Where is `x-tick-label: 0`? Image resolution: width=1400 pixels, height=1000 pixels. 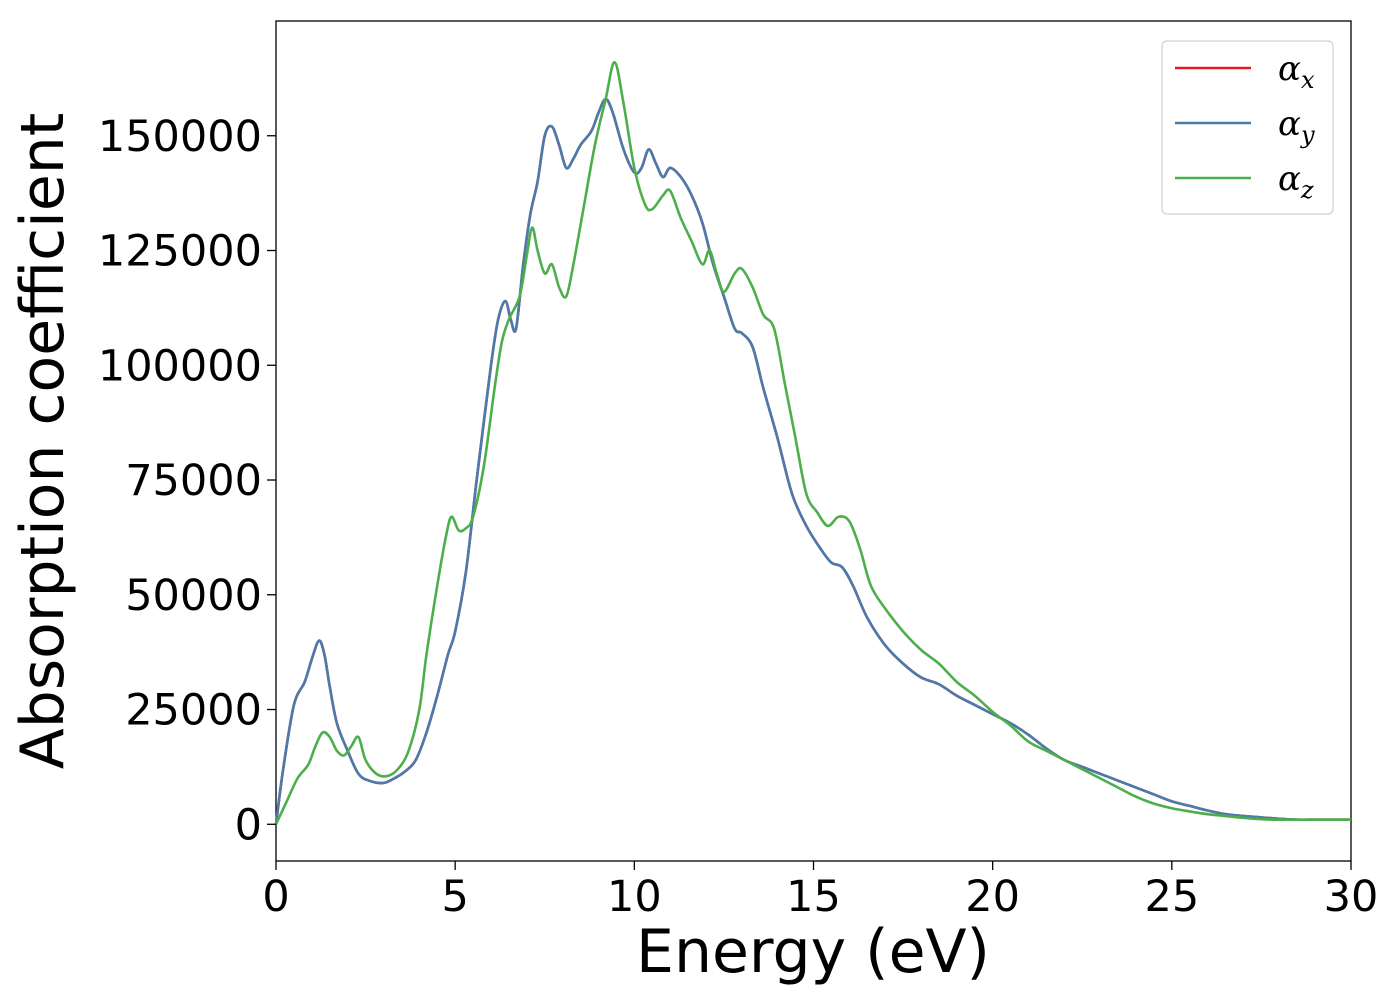 x-tick-label: 0 is located at coordinates (275, 897).